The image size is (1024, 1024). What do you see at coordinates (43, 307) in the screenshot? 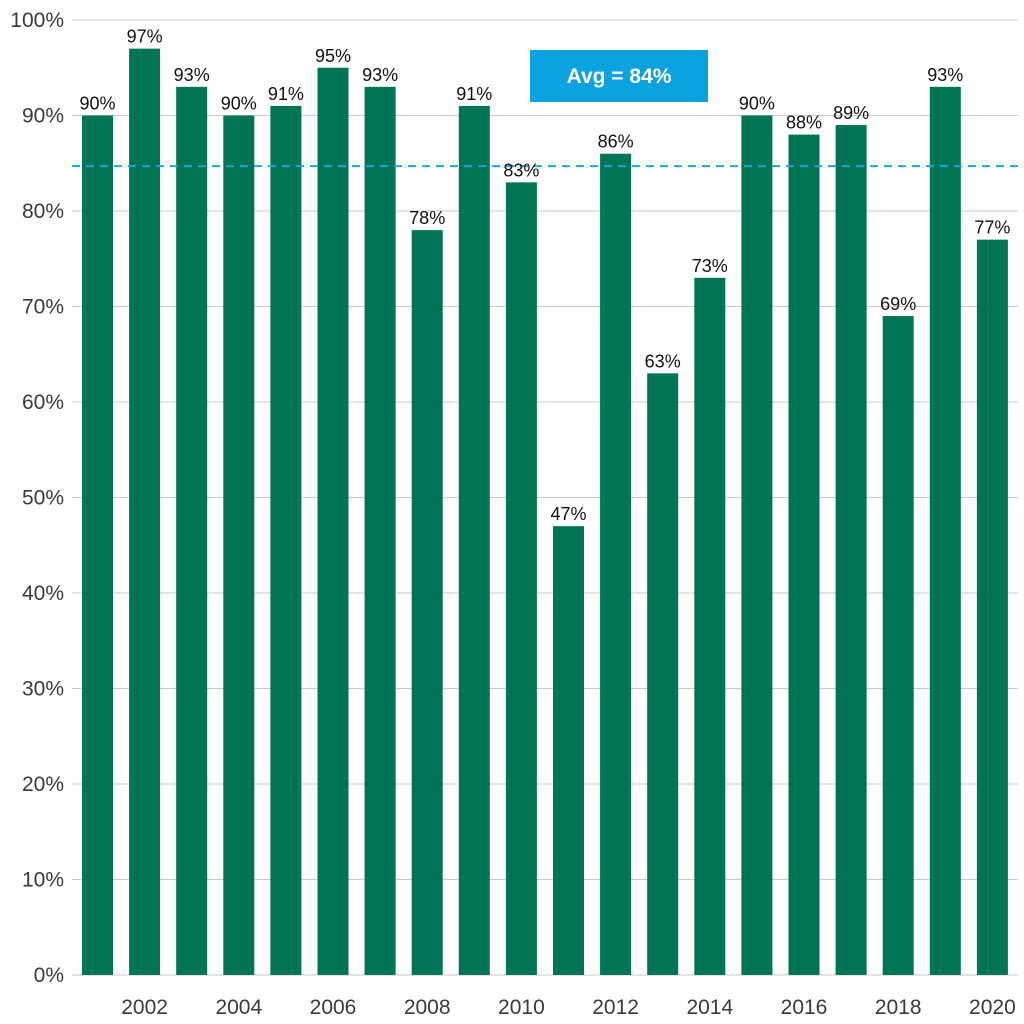
I see `y-tick-label: 70%` at bounding box center [43, 307].